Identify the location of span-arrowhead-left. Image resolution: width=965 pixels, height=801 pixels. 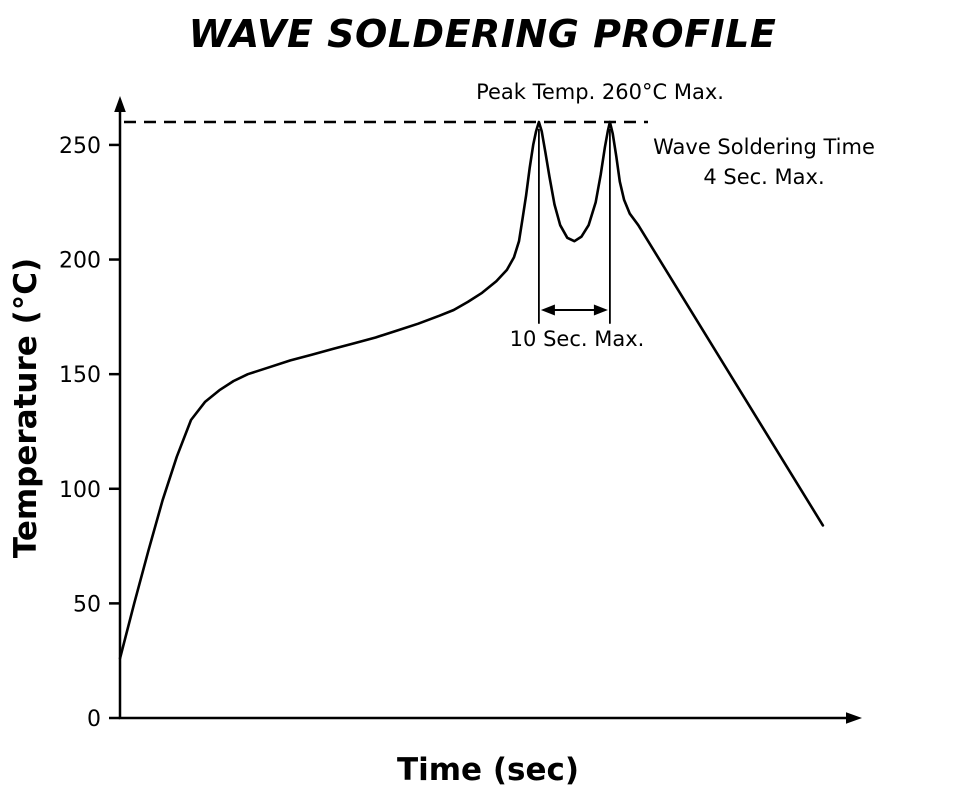
(547, 310).